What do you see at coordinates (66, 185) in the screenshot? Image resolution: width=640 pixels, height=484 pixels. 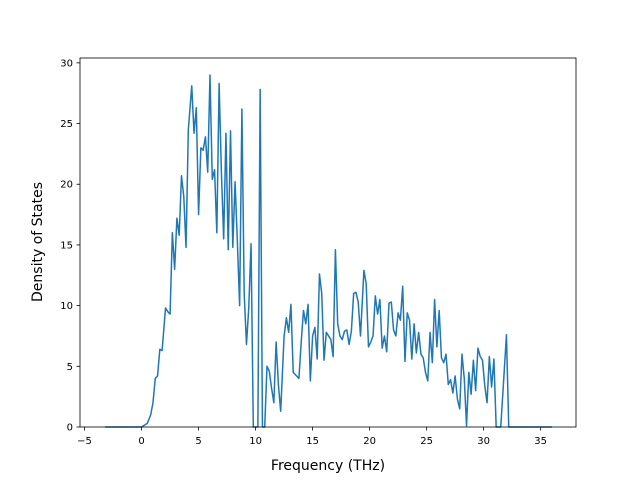 I see `y-tick-label: 20` at bounding box center [66, 185].